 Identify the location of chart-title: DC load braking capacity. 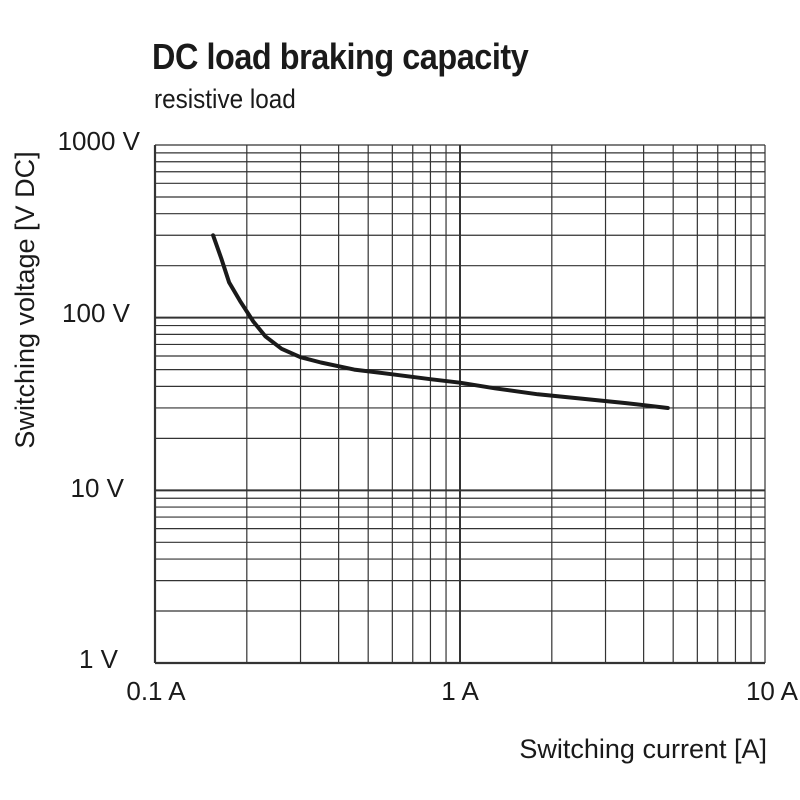
(340, 56).